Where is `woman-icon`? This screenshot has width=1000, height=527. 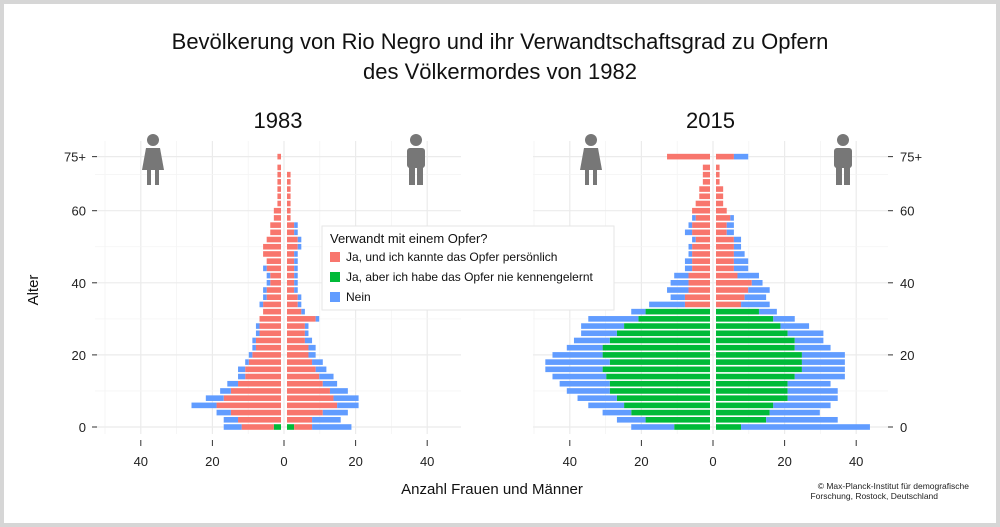 woman-icon is located at coordinates (153, 159).